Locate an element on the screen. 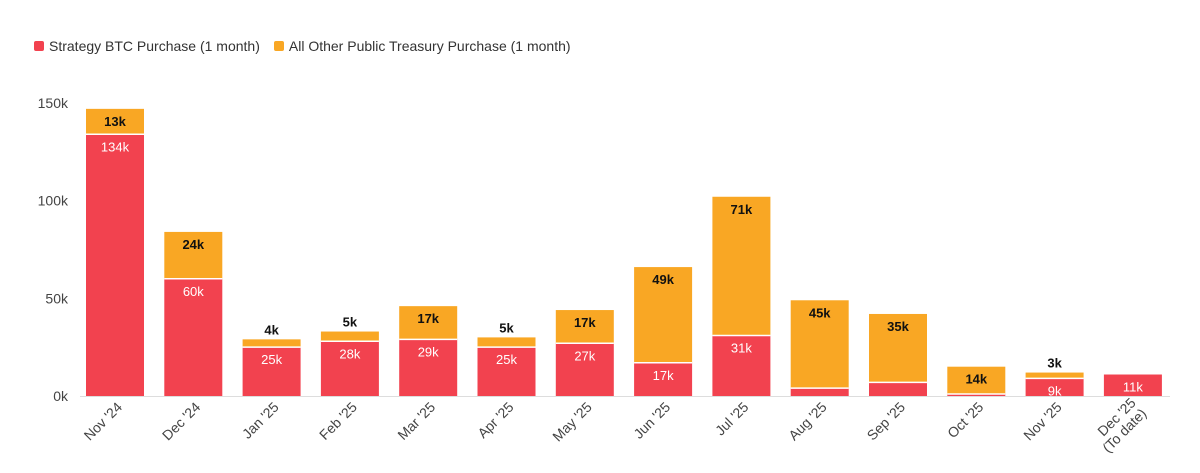 The height and width of the screenshot is (473, 1200). x-tick-label-line: Jul '25 is located at coordinates (732, 419).